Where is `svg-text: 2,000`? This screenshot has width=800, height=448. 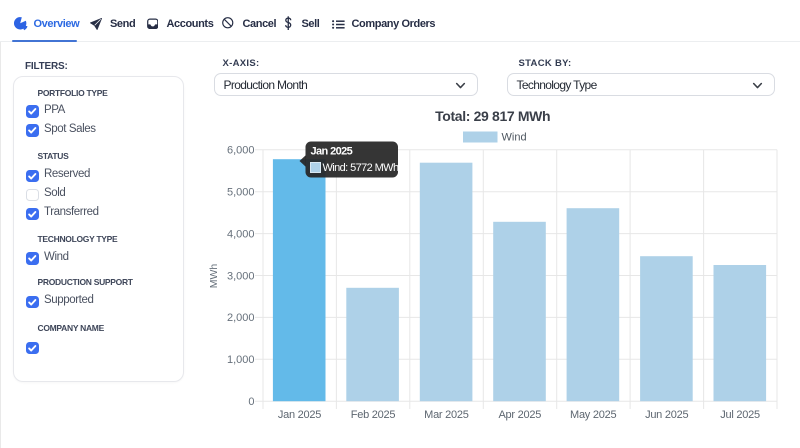 svg-text: 2,000 is located at coordinates (241, 318).